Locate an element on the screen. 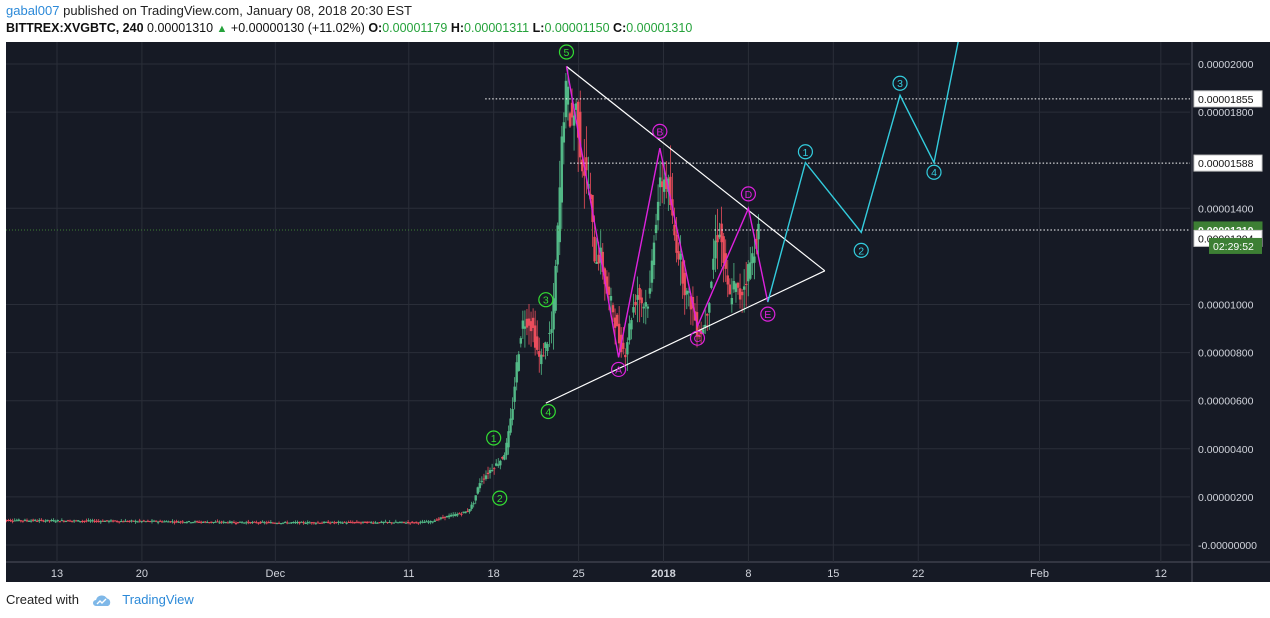 The image size is (1270, 618). time-tick-label: 22 is located at coordinates (918, 574).